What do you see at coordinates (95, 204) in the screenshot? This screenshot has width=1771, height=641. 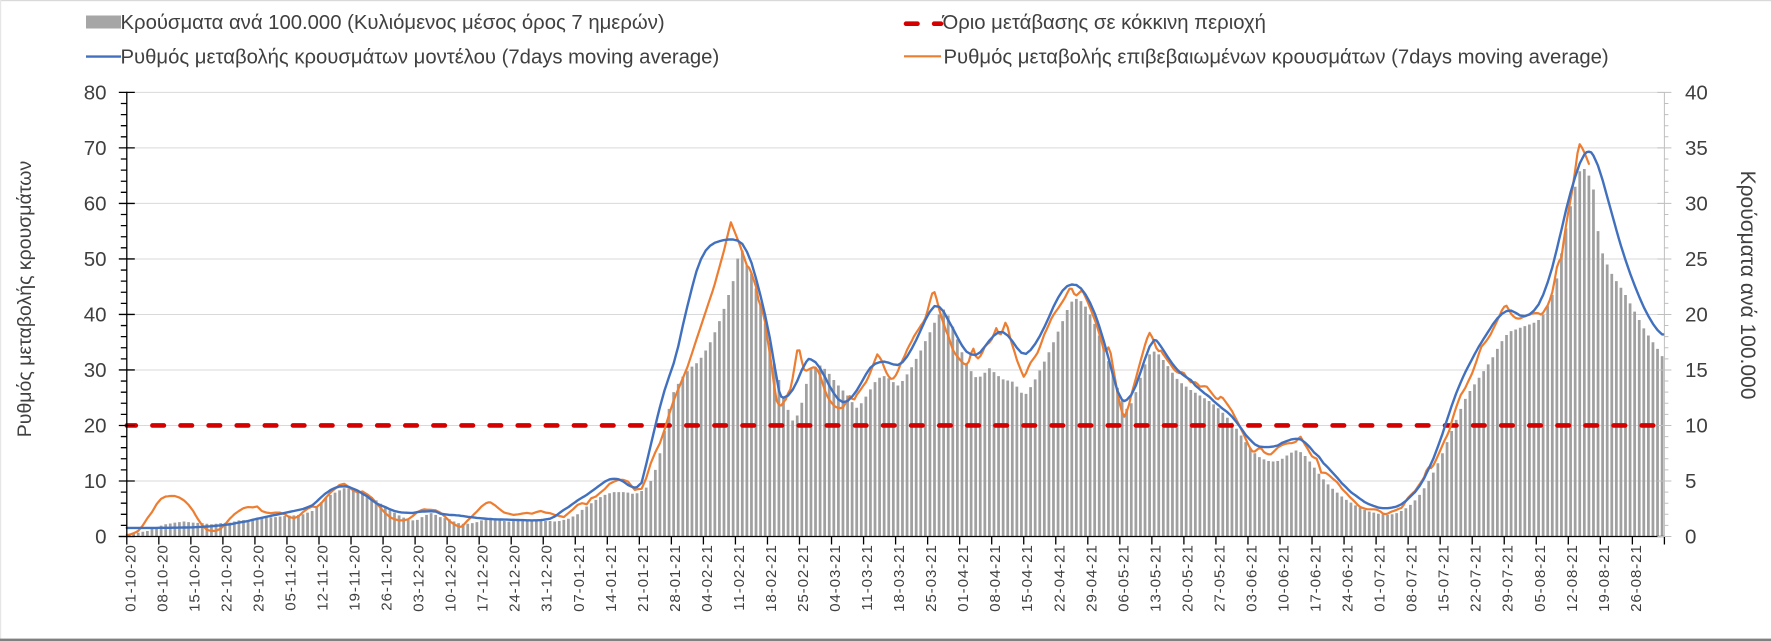 I see `svg-text: 60` at bounding box center [95, 204].